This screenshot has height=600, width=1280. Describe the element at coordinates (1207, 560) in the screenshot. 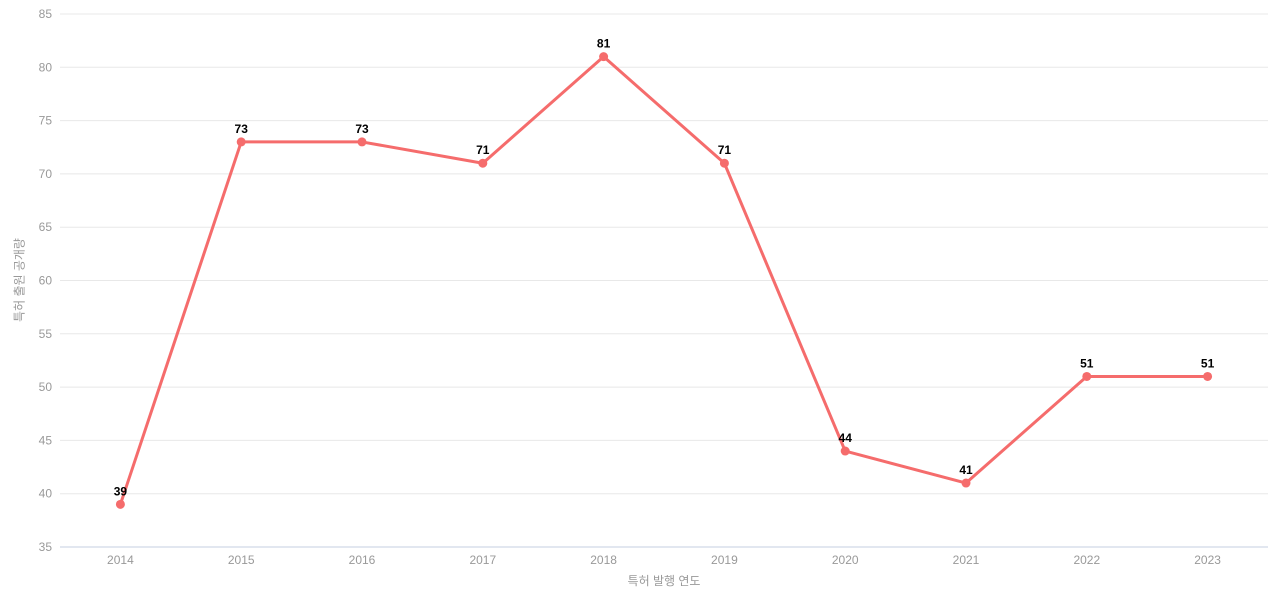

I see `x-tick-label: 2023` at that location.